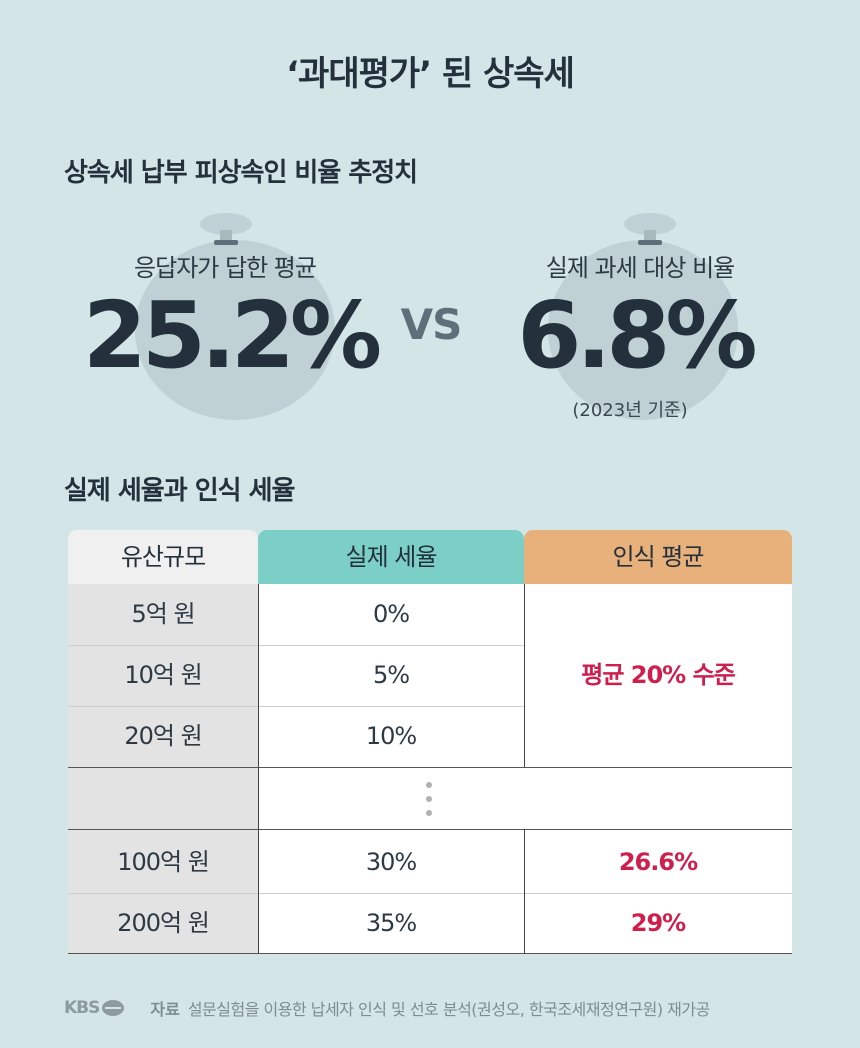  Describe the element at coordinates (232, 335) in the screenshot. I see `respondent-average-value: 25.2%` at that location.